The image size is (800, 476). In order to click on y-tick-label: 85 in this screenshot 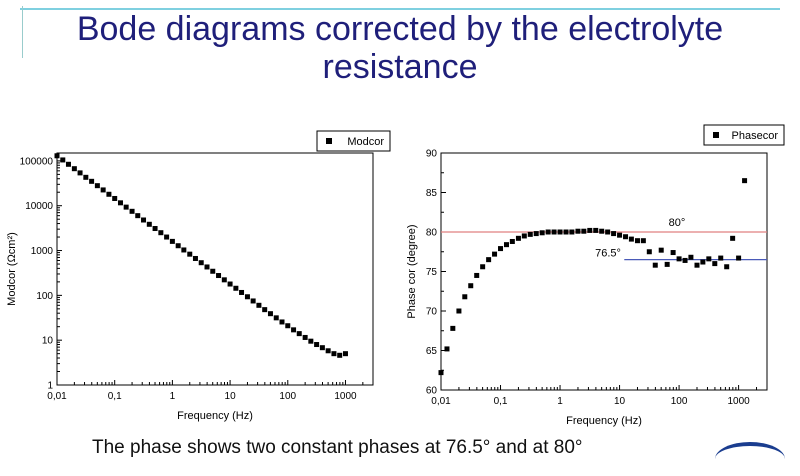, I will do `click(432, 193)`.